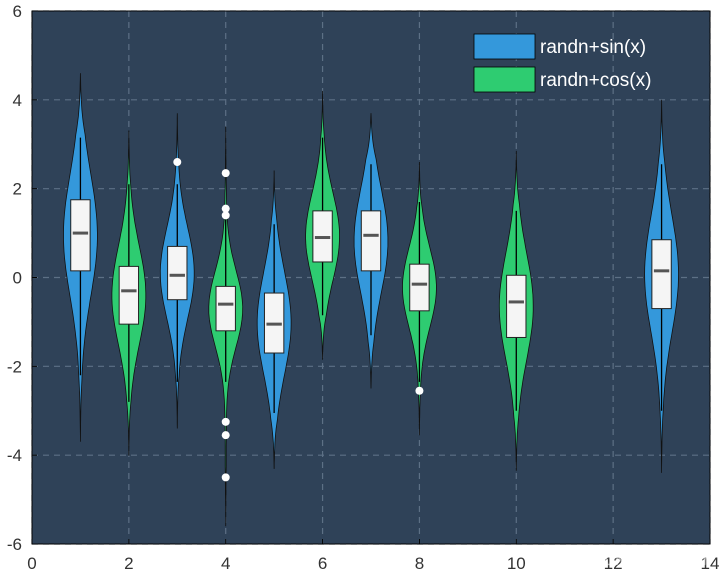 The width and height of the screenshot is (722, 584). I want to click on y-tick-label: -2, so click(14, 366).